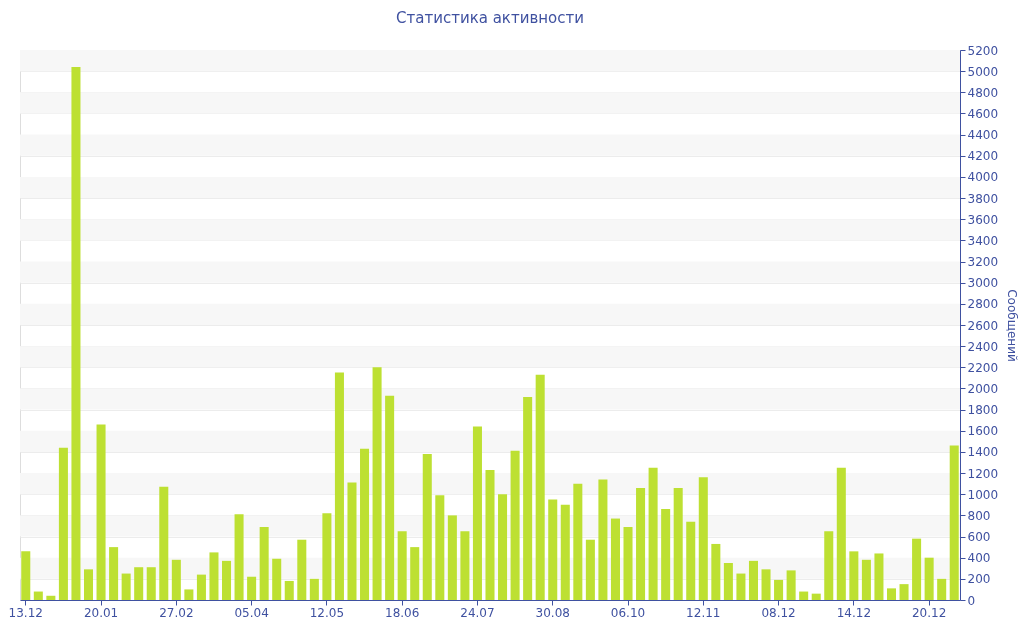 This screenshot has height=640, width=1024. I want to click on x-tick-label: 14.12, so click(854, 612).